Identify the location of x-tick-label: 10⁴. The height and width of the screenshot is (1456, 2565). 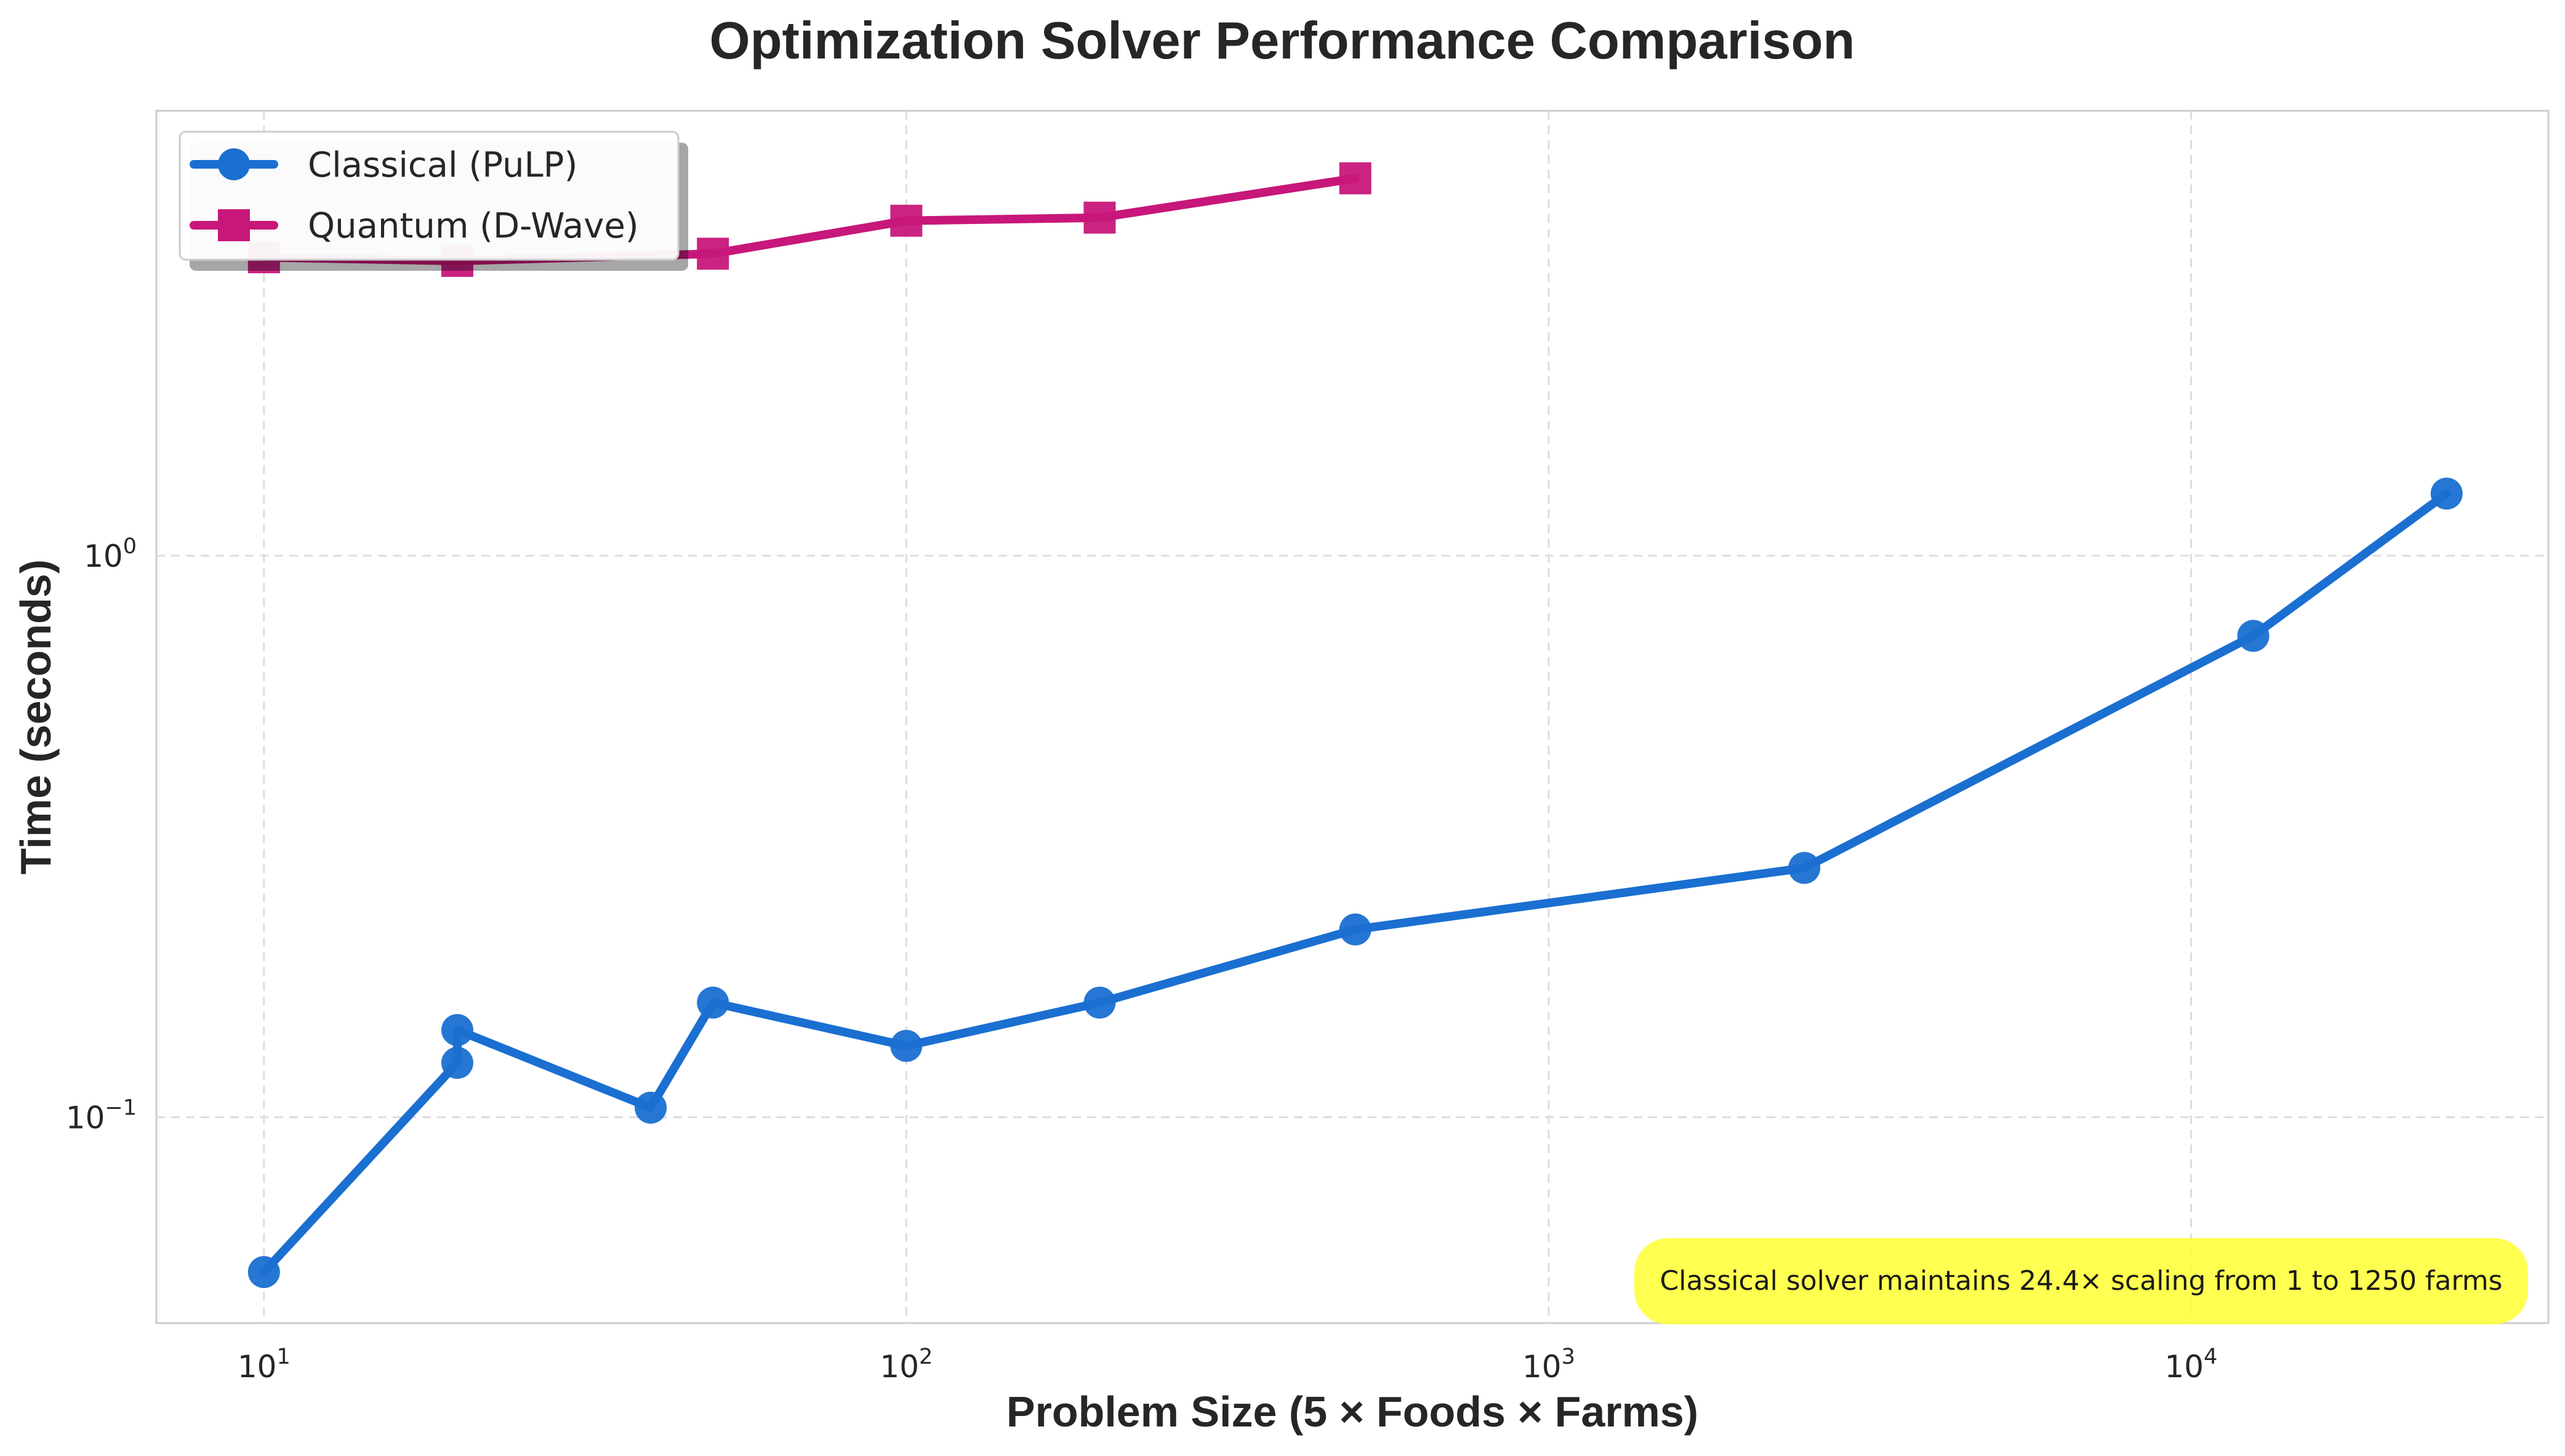
(2191, 1365).